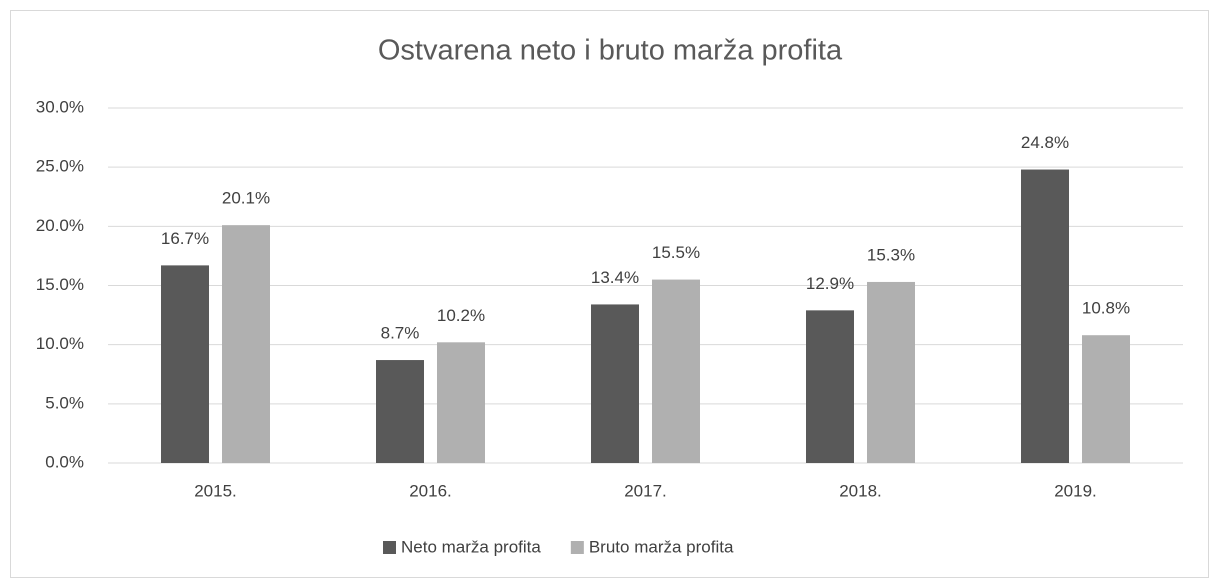  I want to click on data-label: 16.7%, so click(185, 238).